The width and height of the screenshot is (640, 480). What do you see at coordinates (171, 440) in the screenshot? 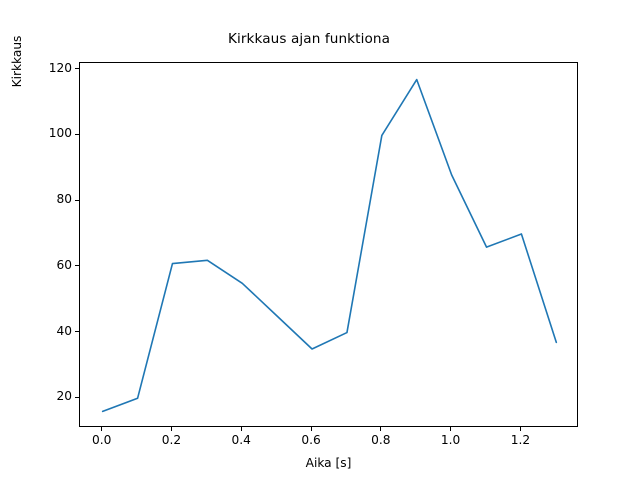
I see `x-tick-label: 0.2` at bounding box center [171, 440].